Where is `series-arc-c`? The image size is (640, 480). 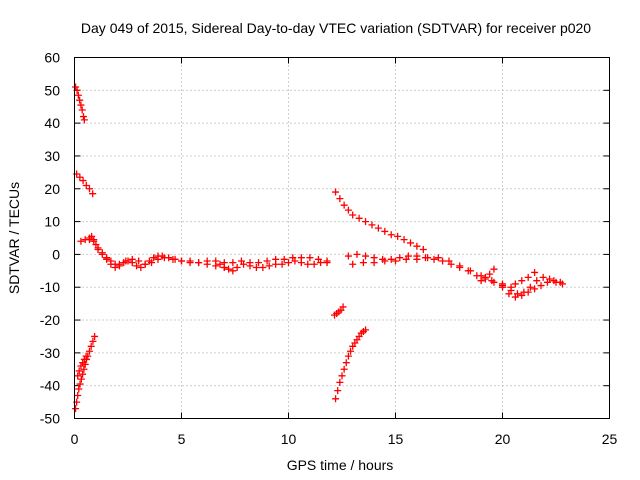
series-arc-c is located at coordinates (85, 372).